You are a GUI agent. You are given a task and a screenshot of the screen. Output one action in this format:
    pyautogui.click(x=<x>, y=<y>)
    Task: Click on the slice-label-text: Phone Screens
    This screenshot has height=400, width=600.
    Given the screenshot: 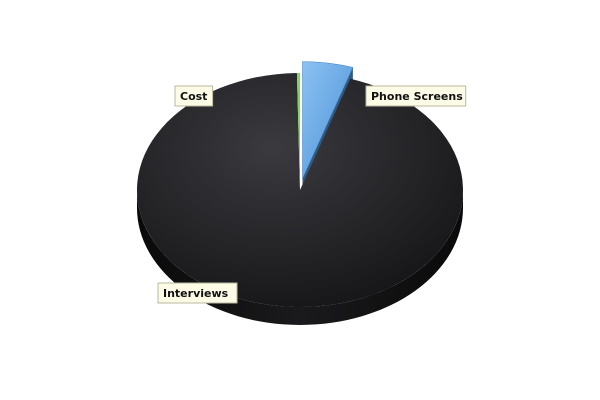 What is the action you would take?
    pyautogui.click(x=417, y=96)
    